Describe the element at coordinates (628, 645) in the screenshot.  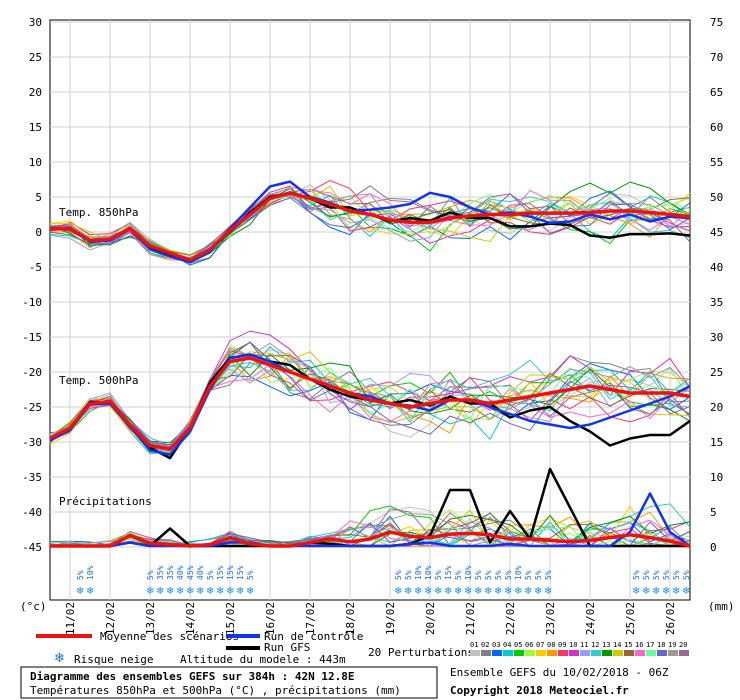
I see `perturbation-number: 15` at that location.